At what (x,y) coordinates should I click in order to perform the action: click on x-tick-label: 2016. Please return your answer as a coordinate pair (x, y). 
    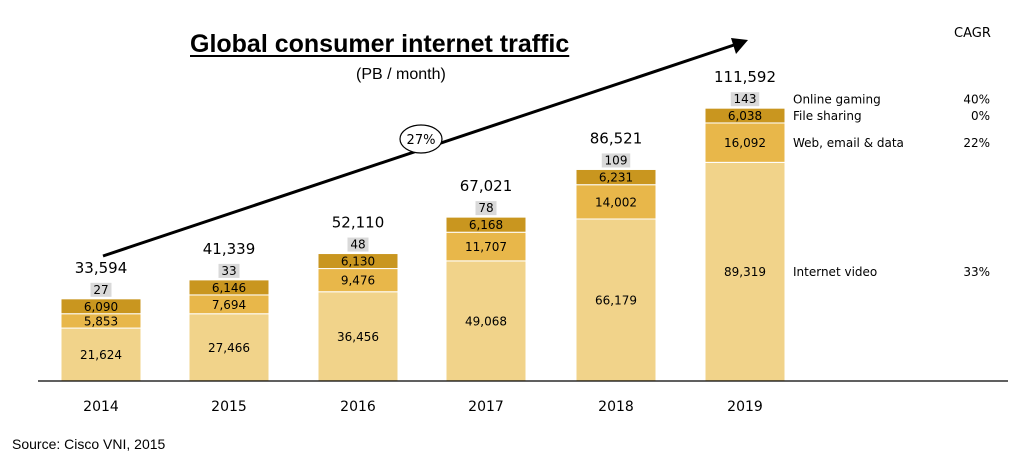
    Looking at the image, I should click on (358, 407).